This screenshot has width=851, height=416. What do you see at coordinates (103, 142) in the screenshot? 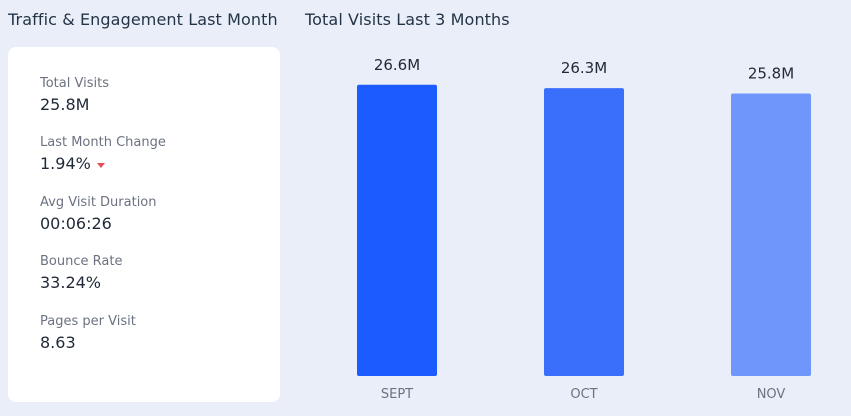
I see `metric-label: Last Month Change` at bounding box center [103, 142].